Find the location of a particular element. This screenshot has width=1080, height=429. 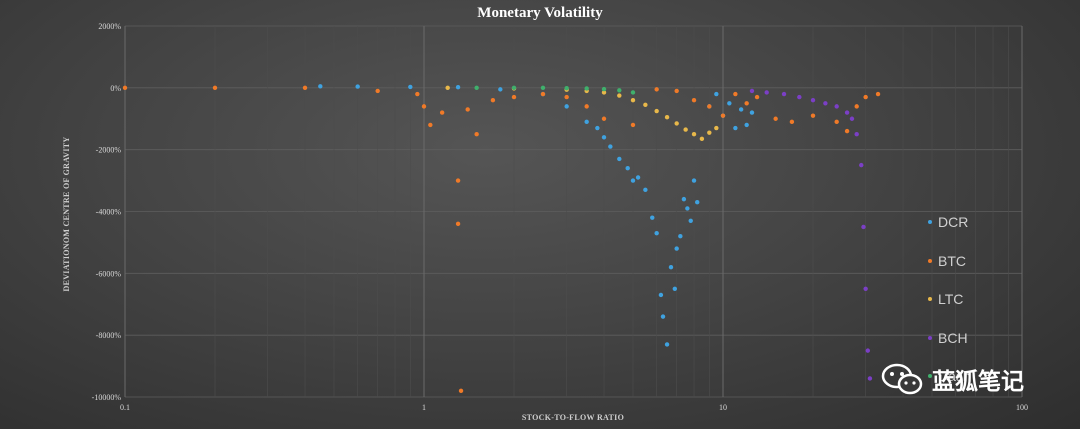

x-tick-label: 0.1 is located at coordinates (125, 407).